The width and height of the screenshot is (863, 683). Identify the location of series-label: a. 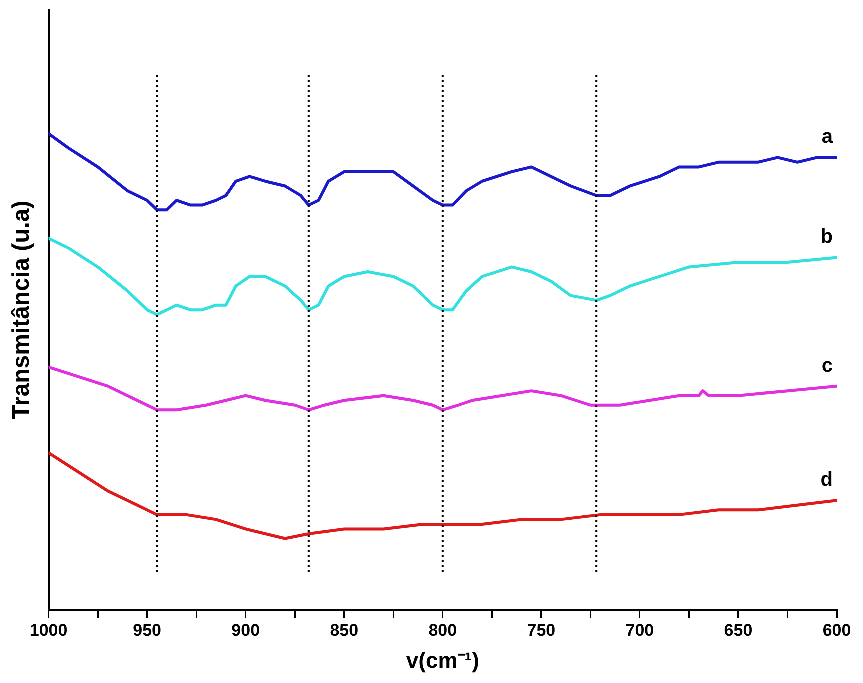
(828, 137).